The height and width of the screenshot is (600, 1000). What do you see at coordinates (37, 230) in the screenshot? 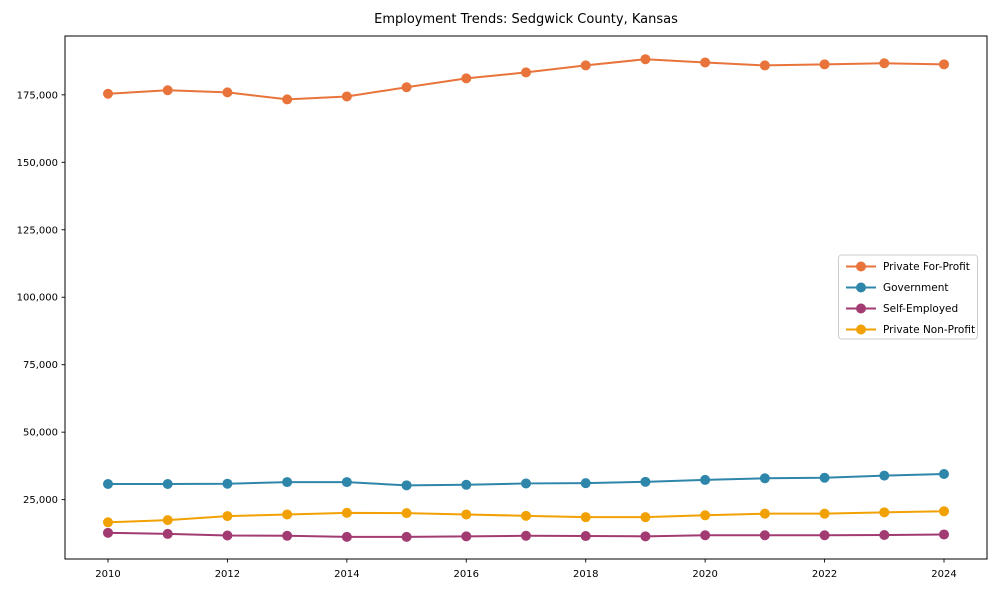
I see `y-tick-label: 125,000` at bounding box center [37, 230].